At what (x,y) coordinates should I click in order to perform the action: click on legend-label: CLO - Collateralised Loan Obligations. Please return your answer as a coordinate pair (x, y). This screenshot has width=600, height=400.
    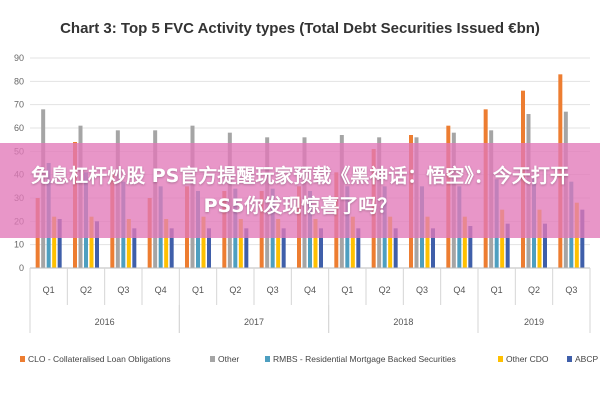
    Looking at the image, I should click on (99, 359).